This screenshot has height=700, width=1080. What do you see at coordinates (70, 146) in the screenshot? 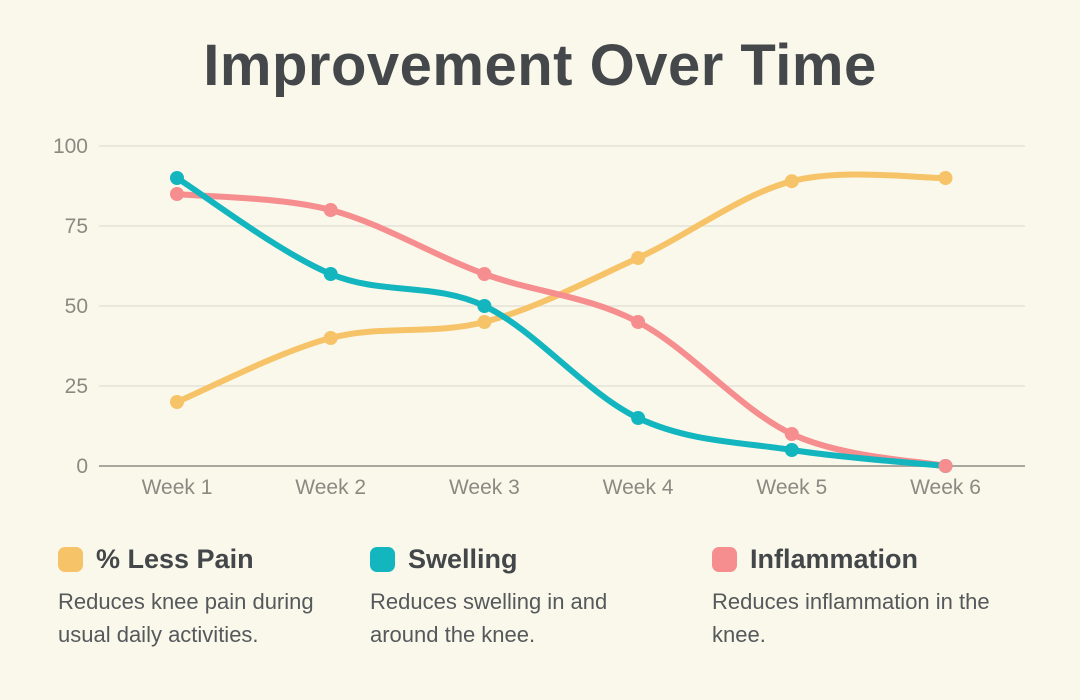
I see `y-tick-label: 100` at bounding box center [70, 146].